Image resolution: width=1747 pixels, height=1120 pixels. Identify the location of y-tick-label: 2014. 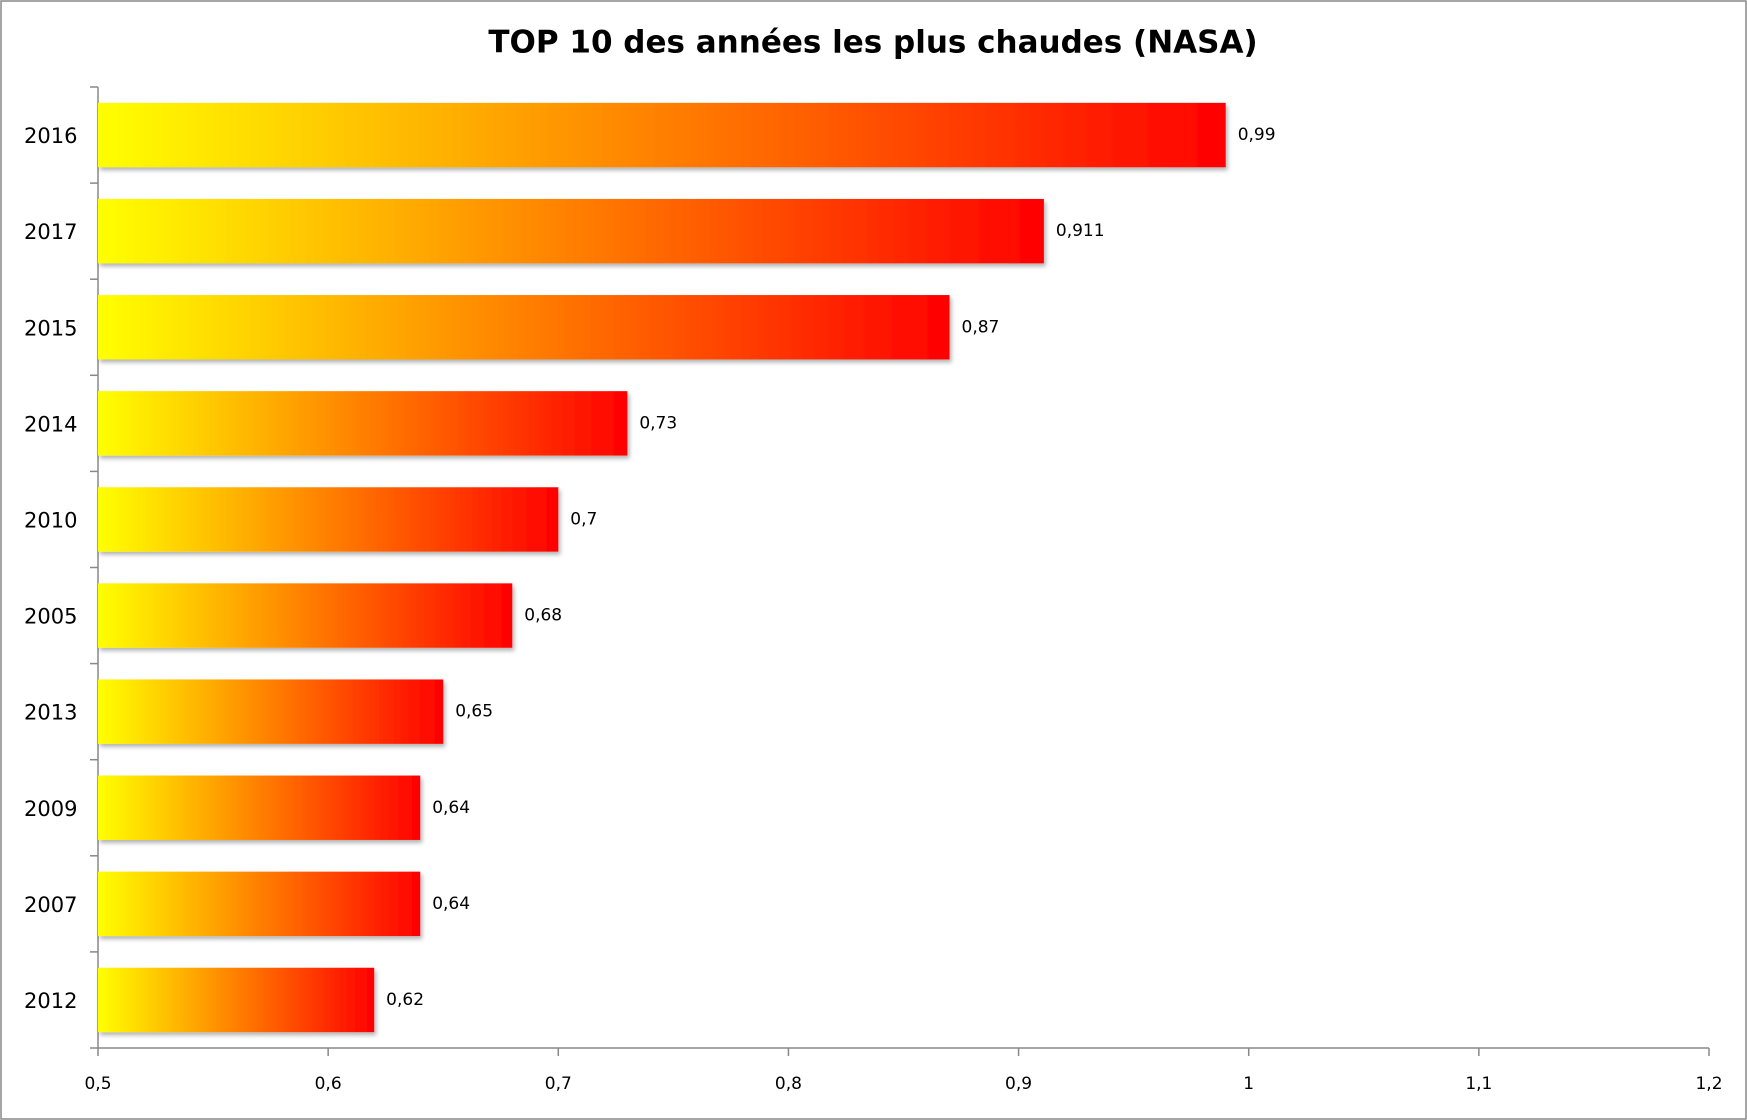
(50, 424).